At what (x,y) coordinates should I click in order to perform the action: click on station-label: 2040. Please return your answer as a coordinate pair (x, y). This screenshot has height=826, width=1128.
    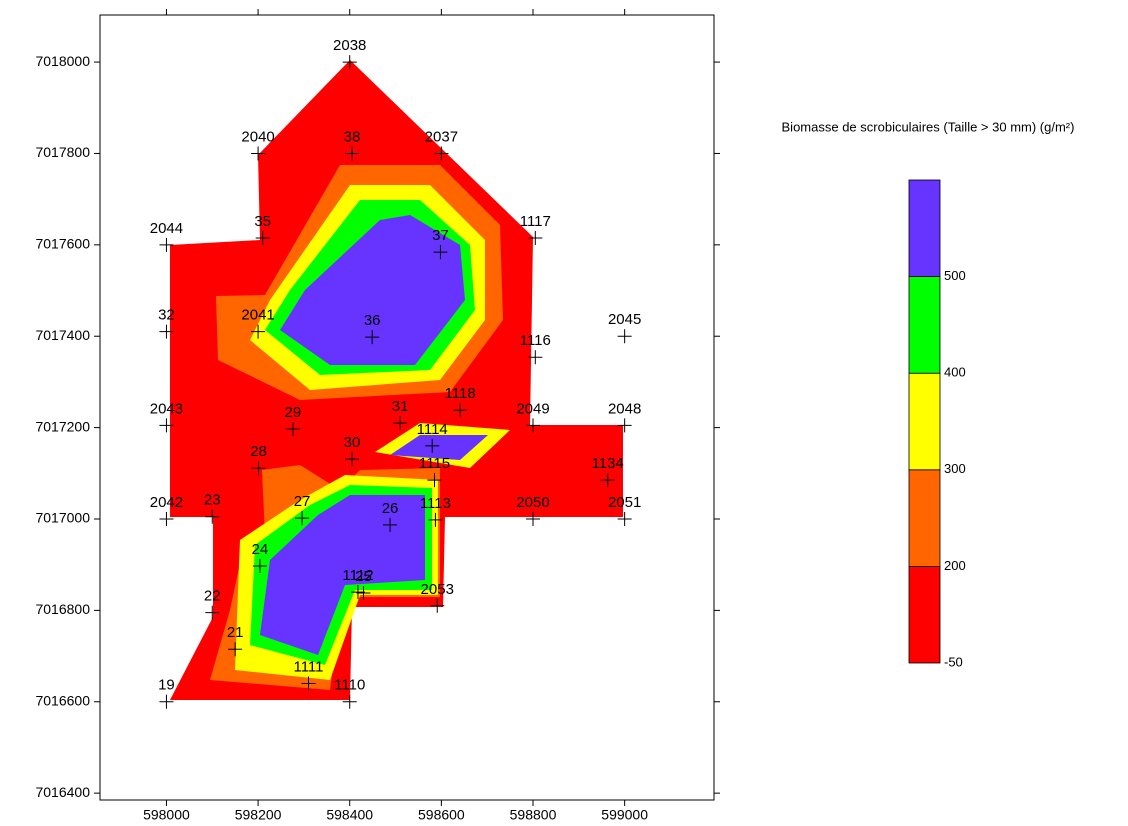
    Looking at the image, I should click on (257, 136).